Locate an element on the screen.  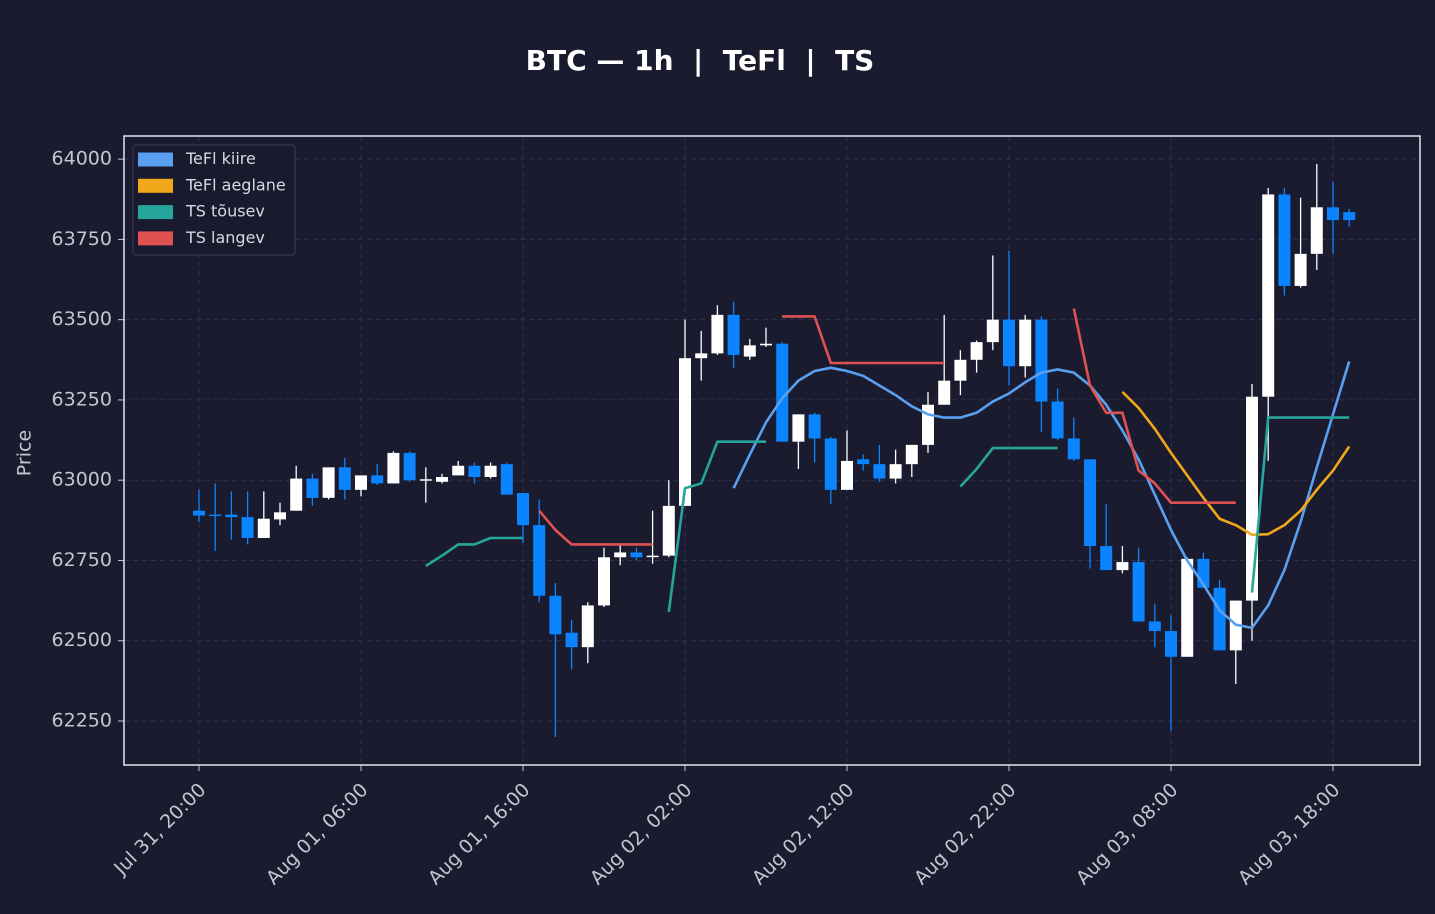
y-tick-label: 63500 is located at coordinates (82, 319).